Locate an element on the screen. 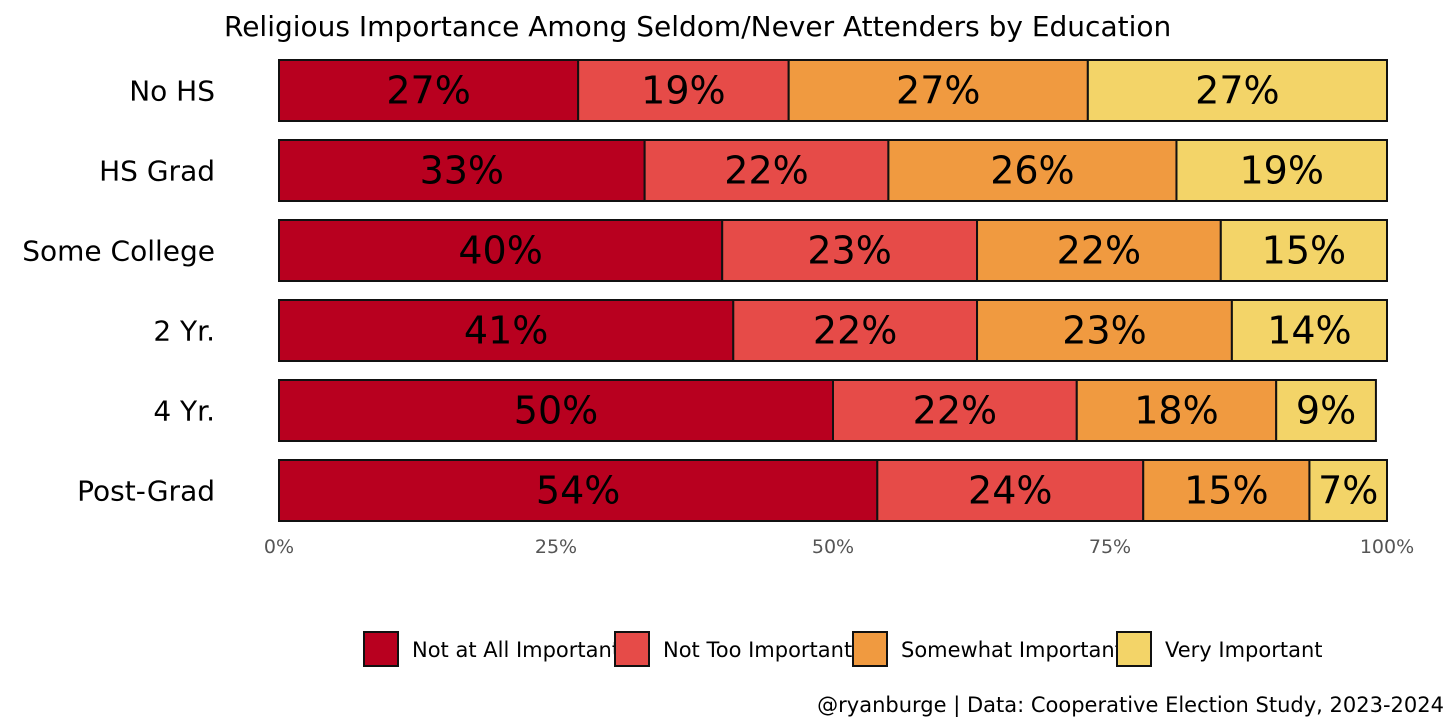  x-tick-label: 50% is located at coordinates (833, 547).